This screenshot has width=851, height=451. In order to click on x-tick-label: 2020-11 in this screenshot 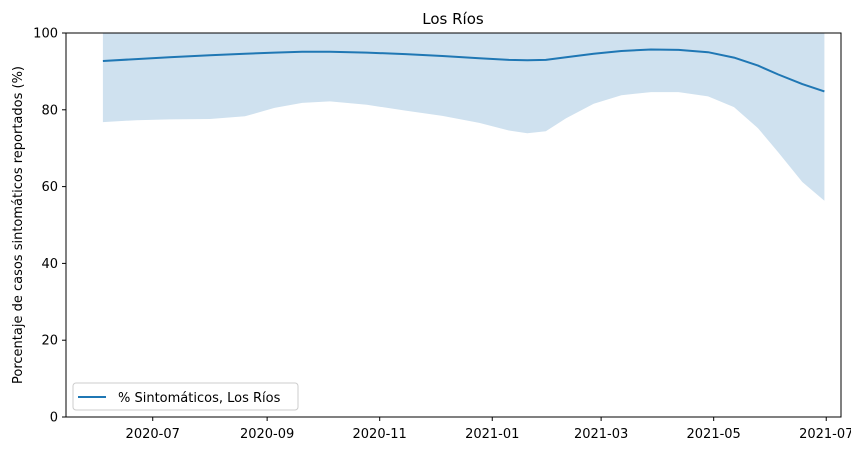, I will do `click(380, 434)`.